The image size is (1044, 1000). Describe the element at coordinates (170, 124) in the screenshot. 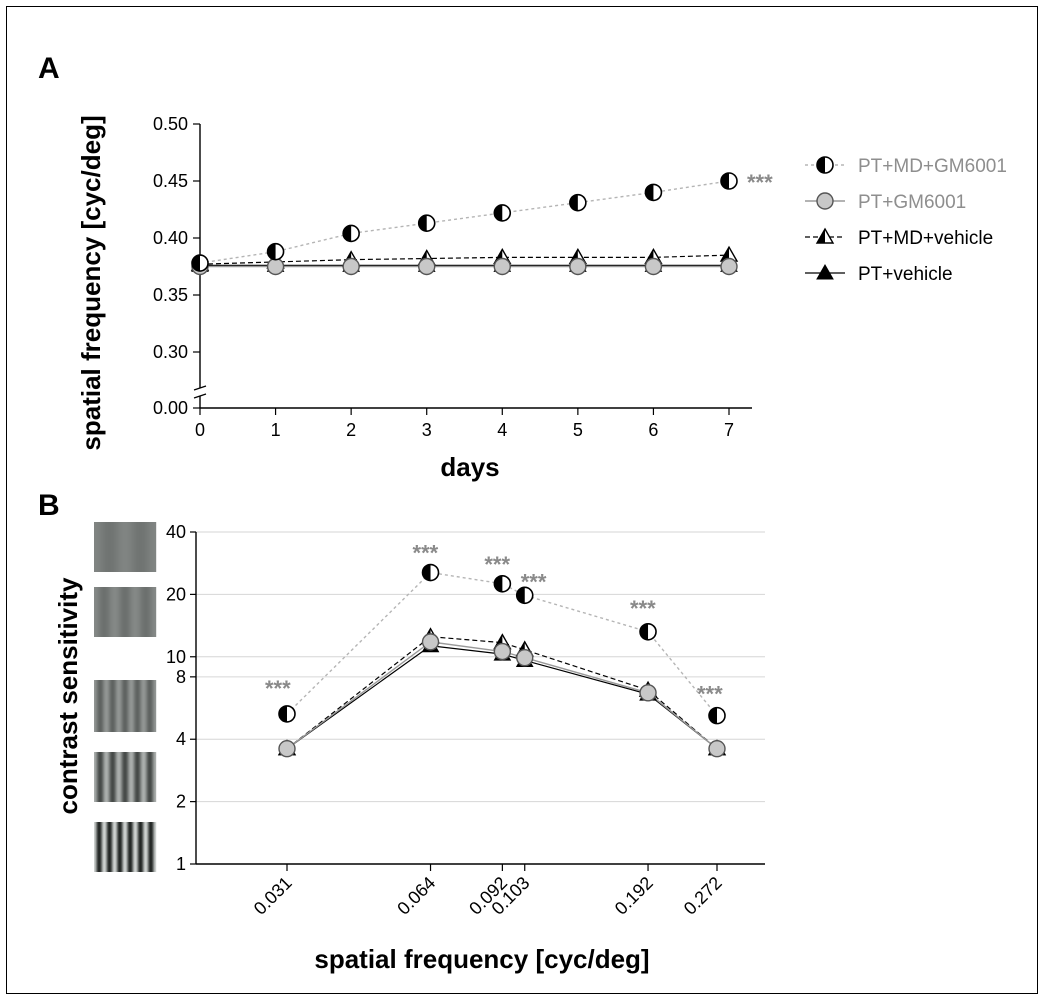

I see `a-y-tick-label: 0.50` at that location.